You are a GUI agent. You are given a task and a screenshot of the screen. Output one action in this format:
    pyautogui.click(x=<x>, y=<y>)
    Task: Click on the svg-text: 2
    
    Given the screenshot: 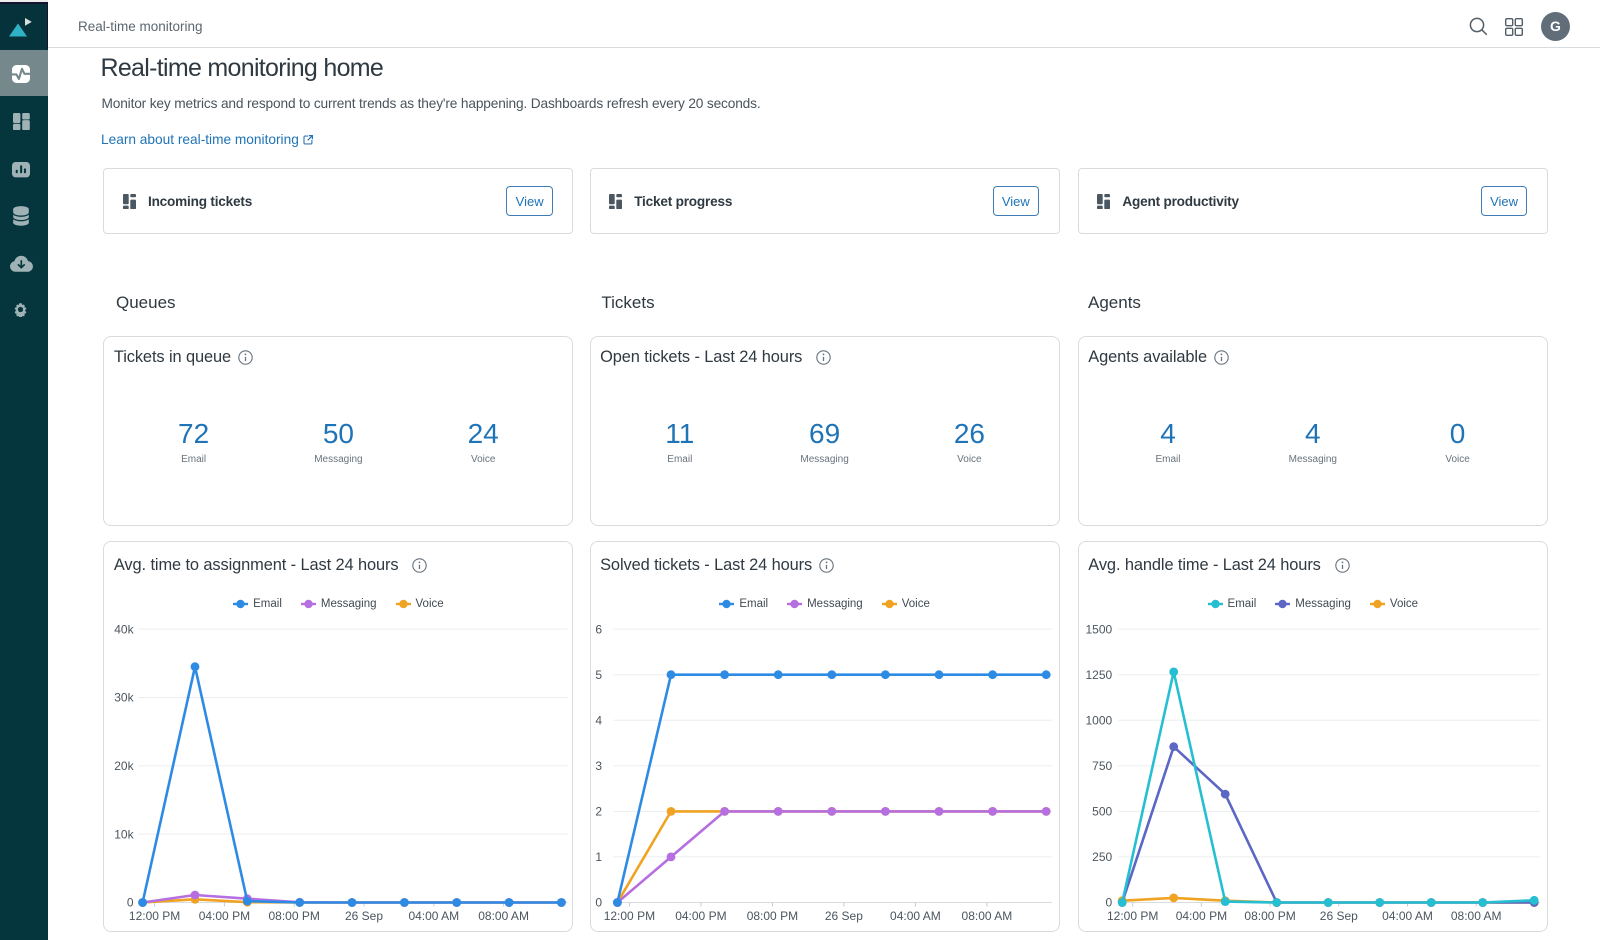 What is the action you would take?
    pyautogui.click(x=598, y=812)
    